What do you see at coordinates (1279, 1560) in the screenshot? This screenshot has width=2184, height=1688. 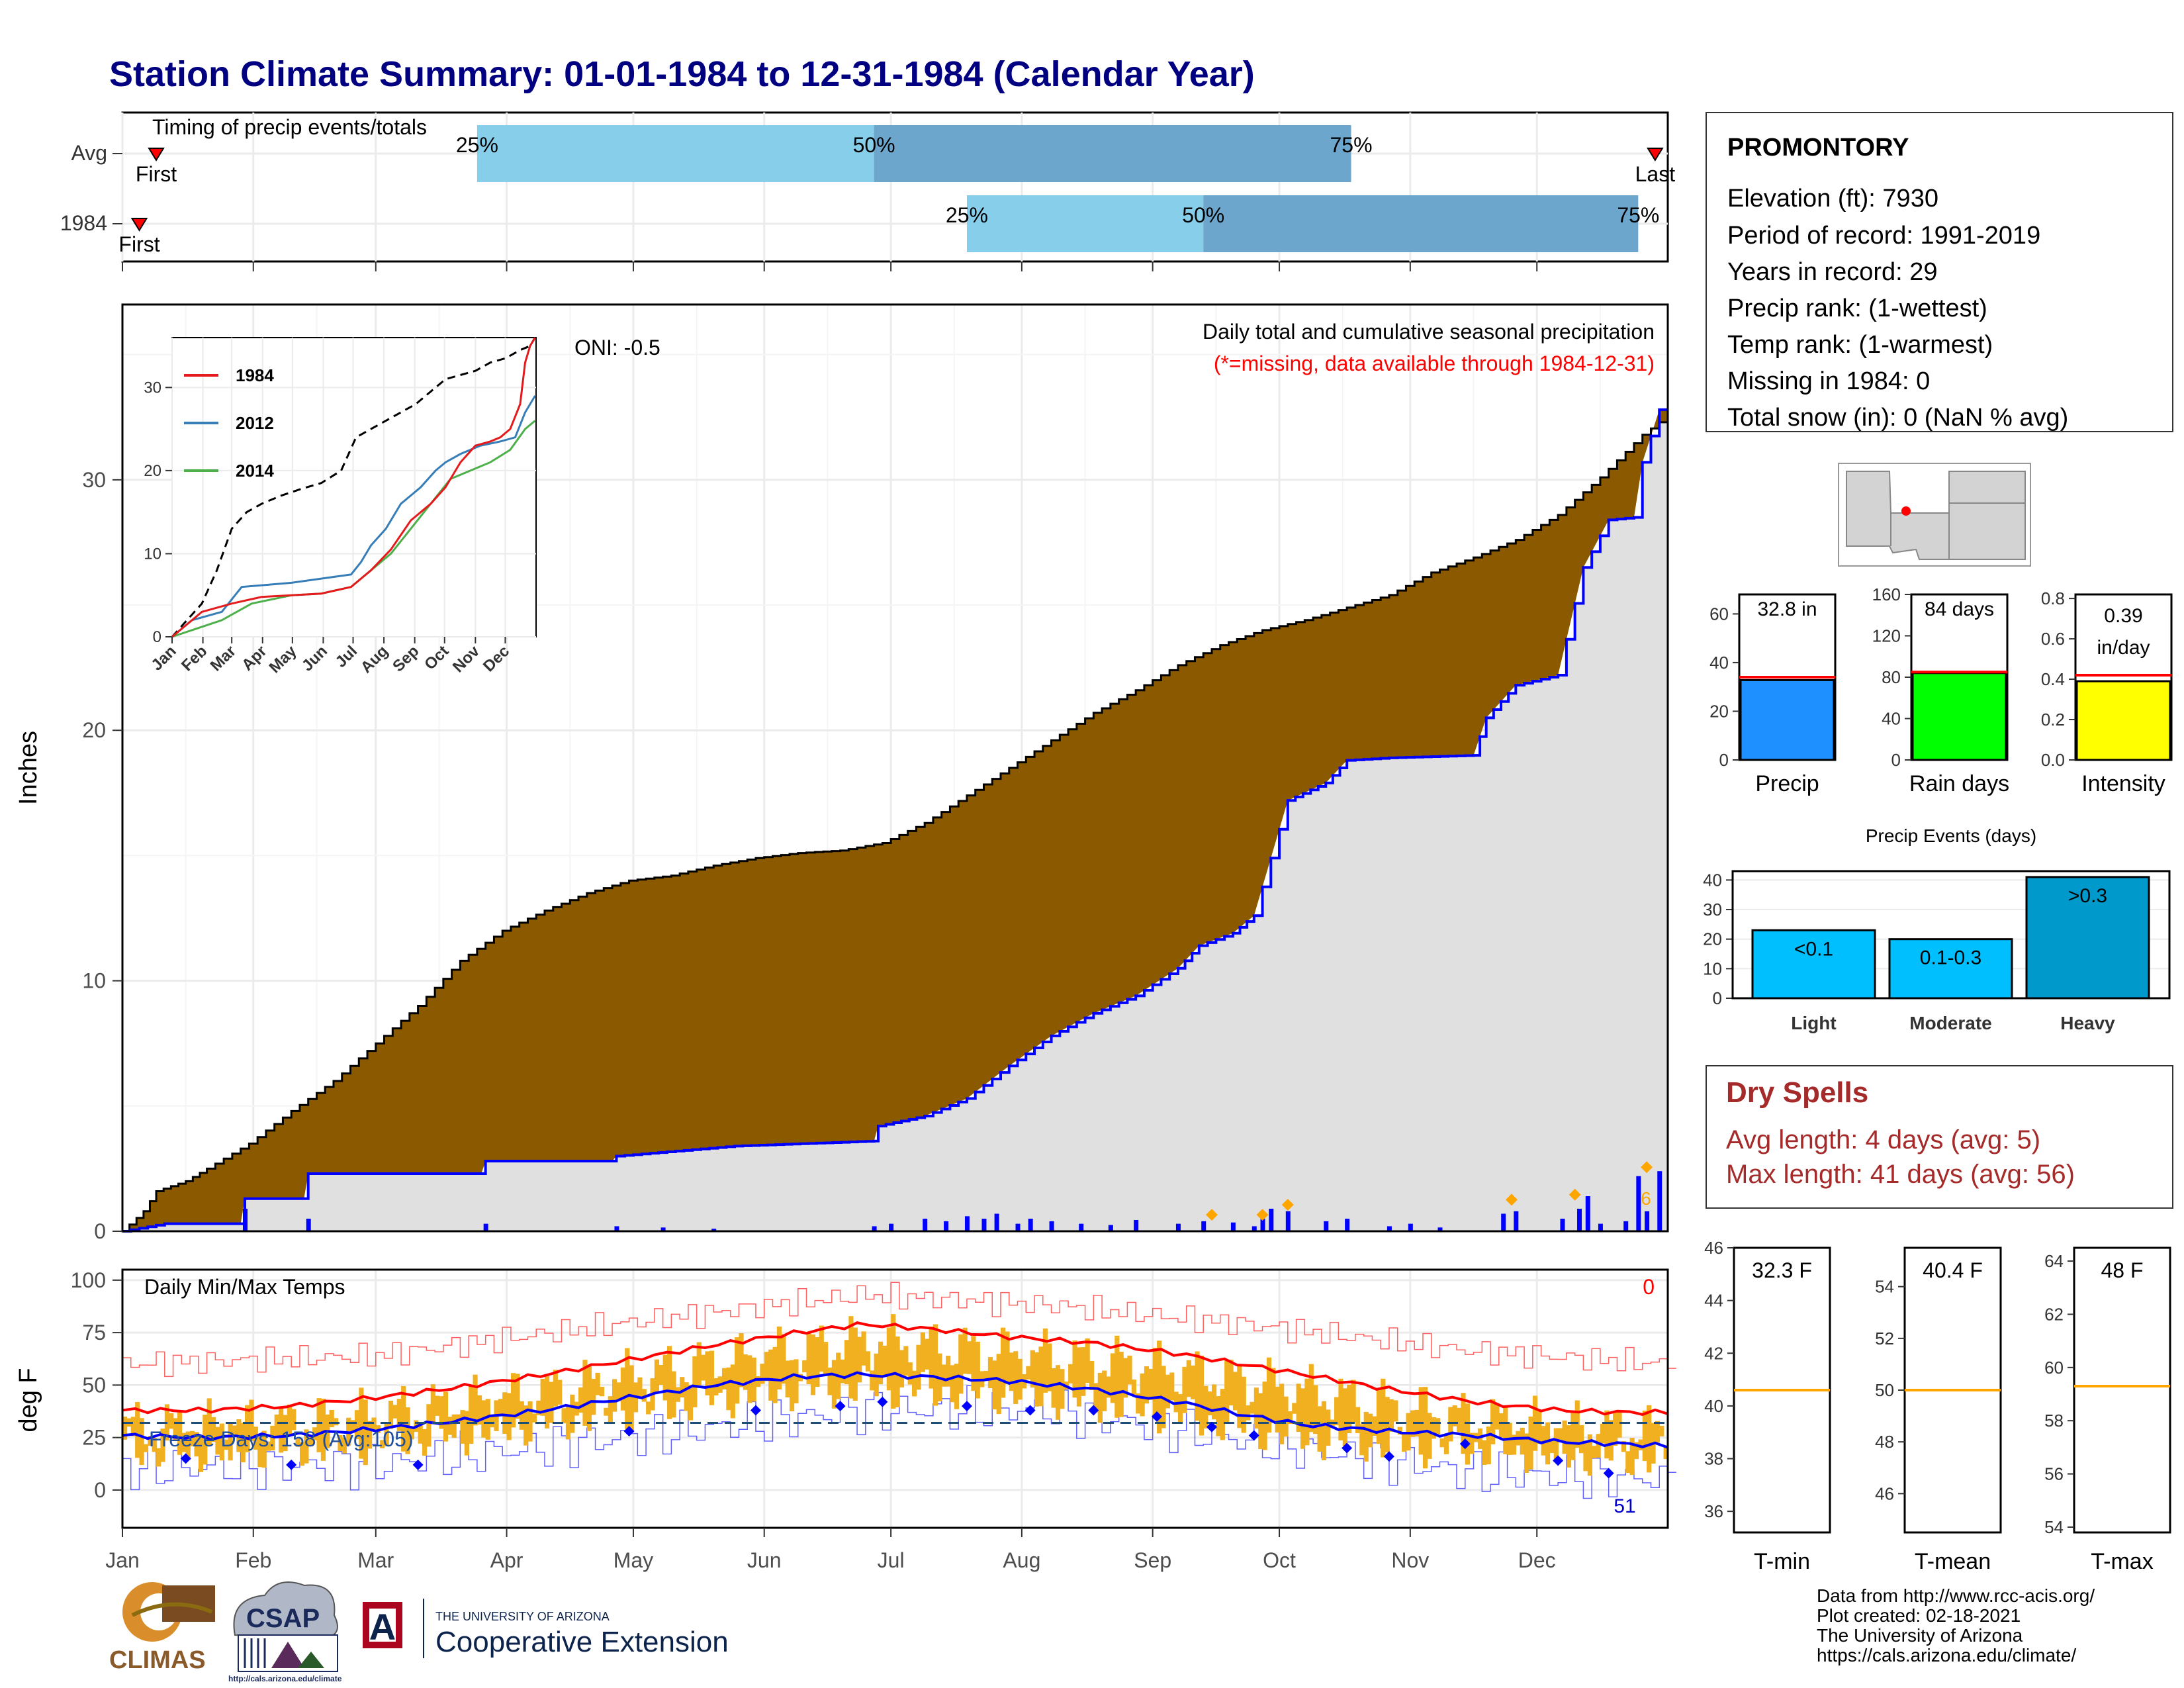 I see `month-axis-label: Oct` at bounding box center [1279, 1560].